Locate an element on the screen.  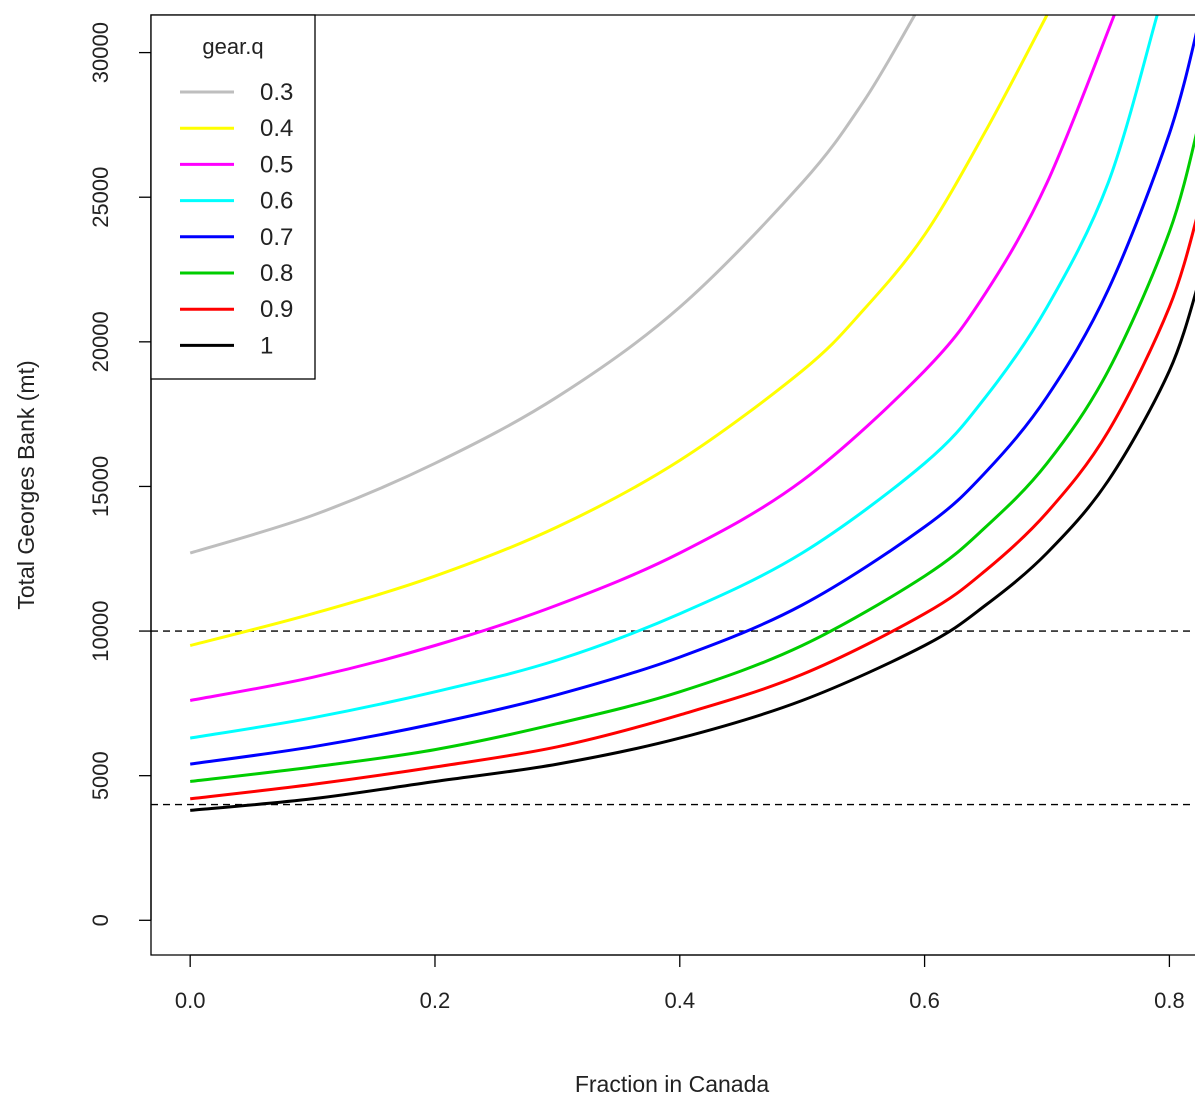
y-tick-label: 20000 is located at coordinates (100, 341).